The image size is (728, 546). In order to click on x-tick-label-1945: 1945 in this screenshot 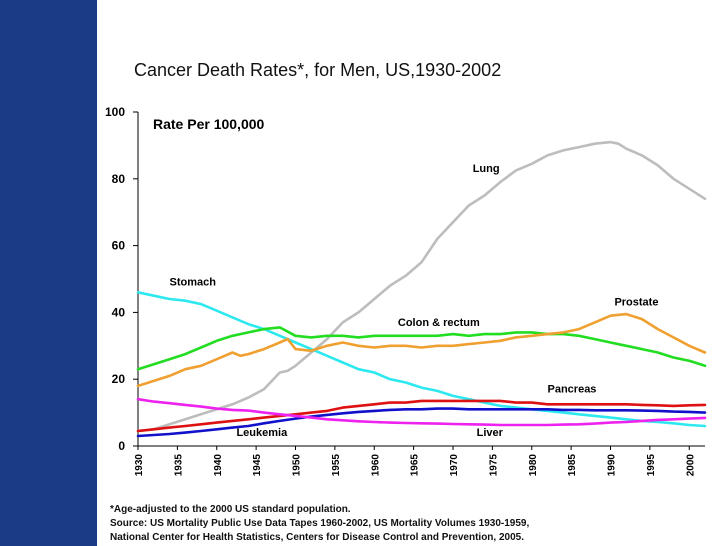, I will do `click(257, 465)`.